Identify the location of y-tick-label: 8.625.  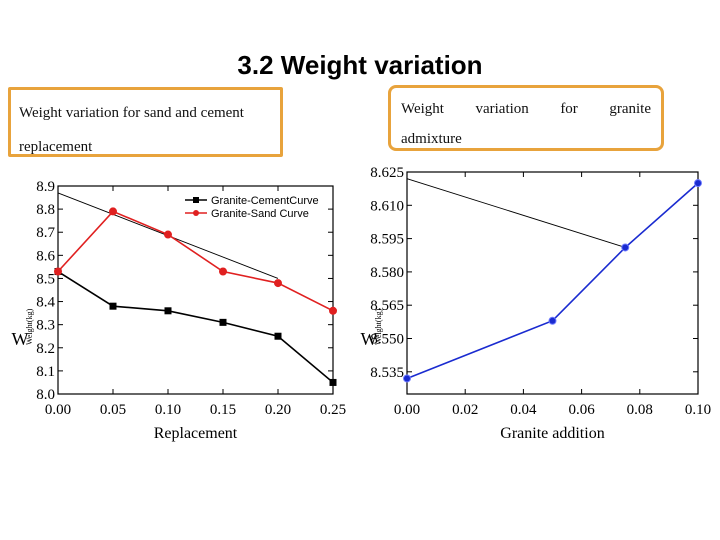
(387, 173).